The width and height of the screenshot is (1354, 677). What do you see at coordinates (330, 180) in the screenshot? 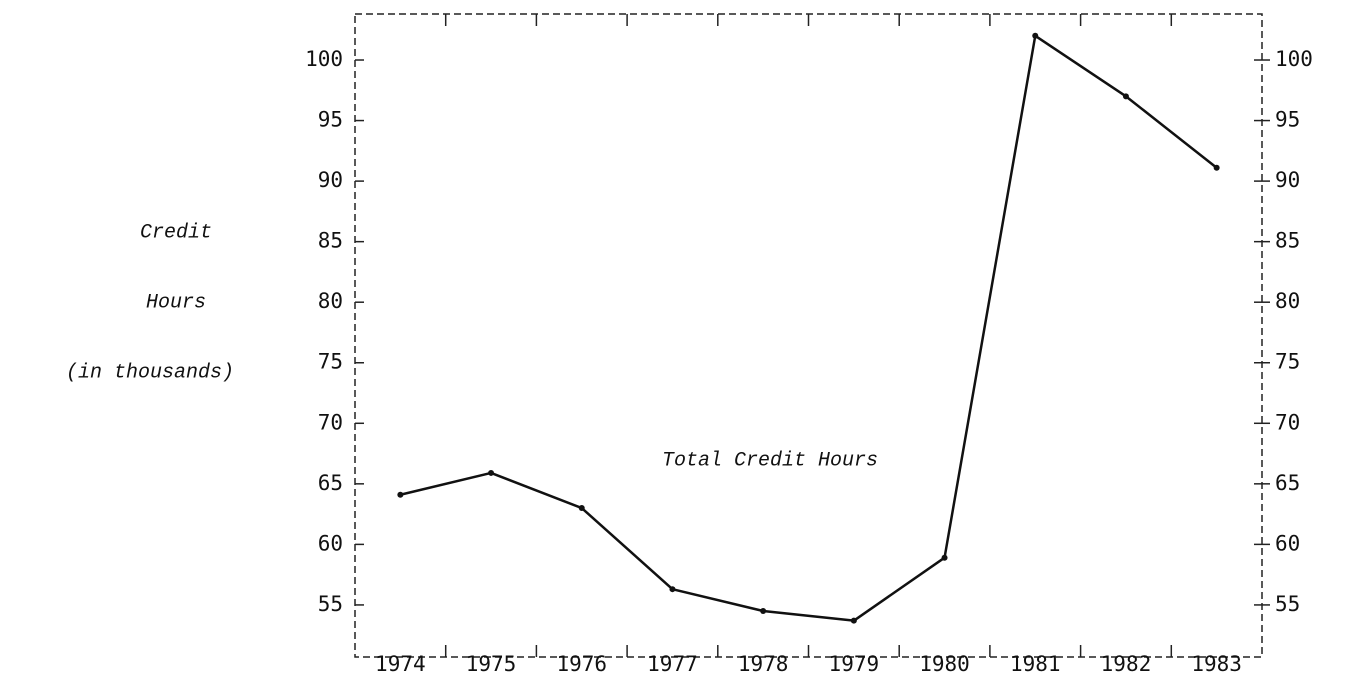
I see `y-tick-label: 90` at bounding box center [330, 180].